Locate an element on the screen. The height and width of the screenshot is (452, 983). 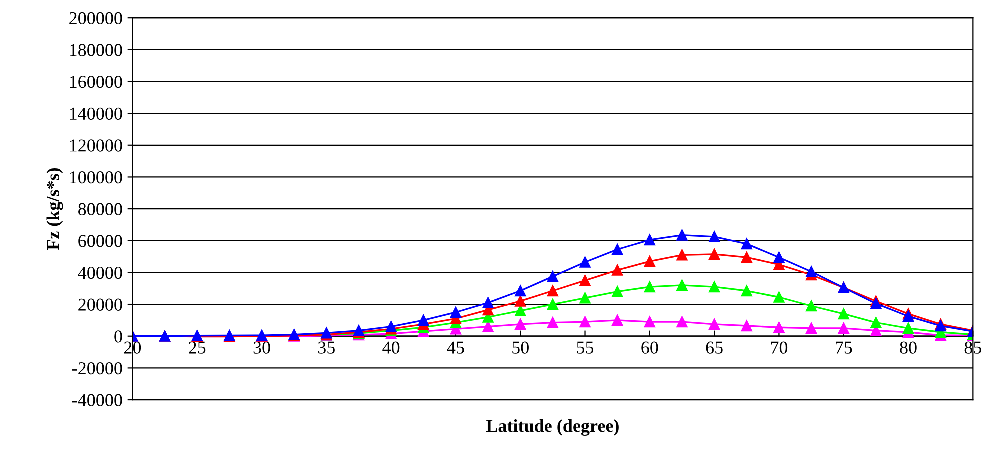
y-tick-label: 80000 is located at coordinates (100, 209).